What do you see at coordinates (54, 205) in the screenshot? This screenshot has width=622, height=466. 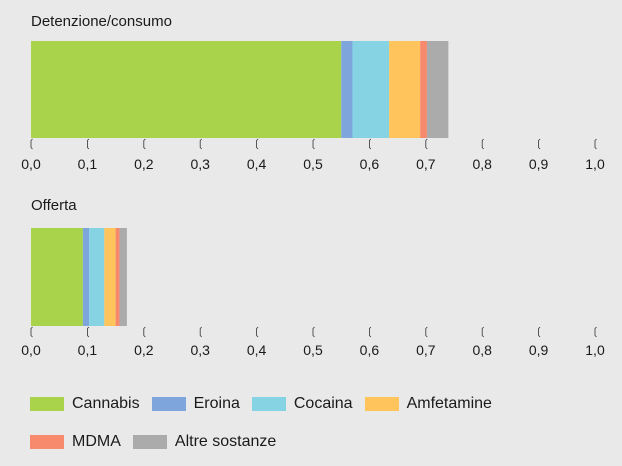 I see `panel-title-1: Offerta` at bounding box center [54, 205].